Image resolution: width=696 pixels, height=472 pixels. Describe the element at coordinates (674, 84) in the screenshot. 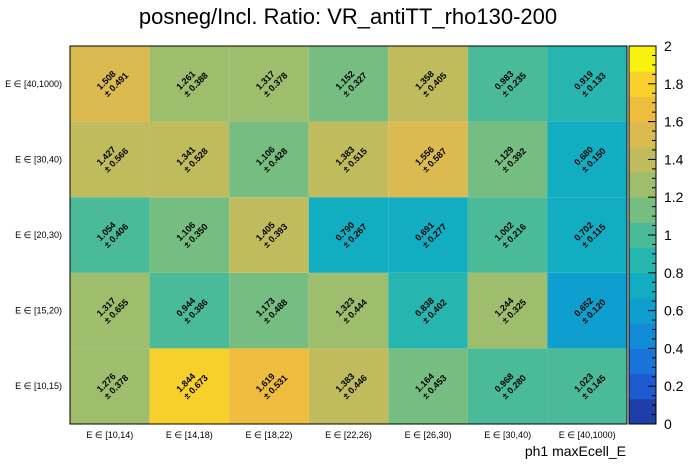

I see `color-scale-tick-label: 1.8` at that location.